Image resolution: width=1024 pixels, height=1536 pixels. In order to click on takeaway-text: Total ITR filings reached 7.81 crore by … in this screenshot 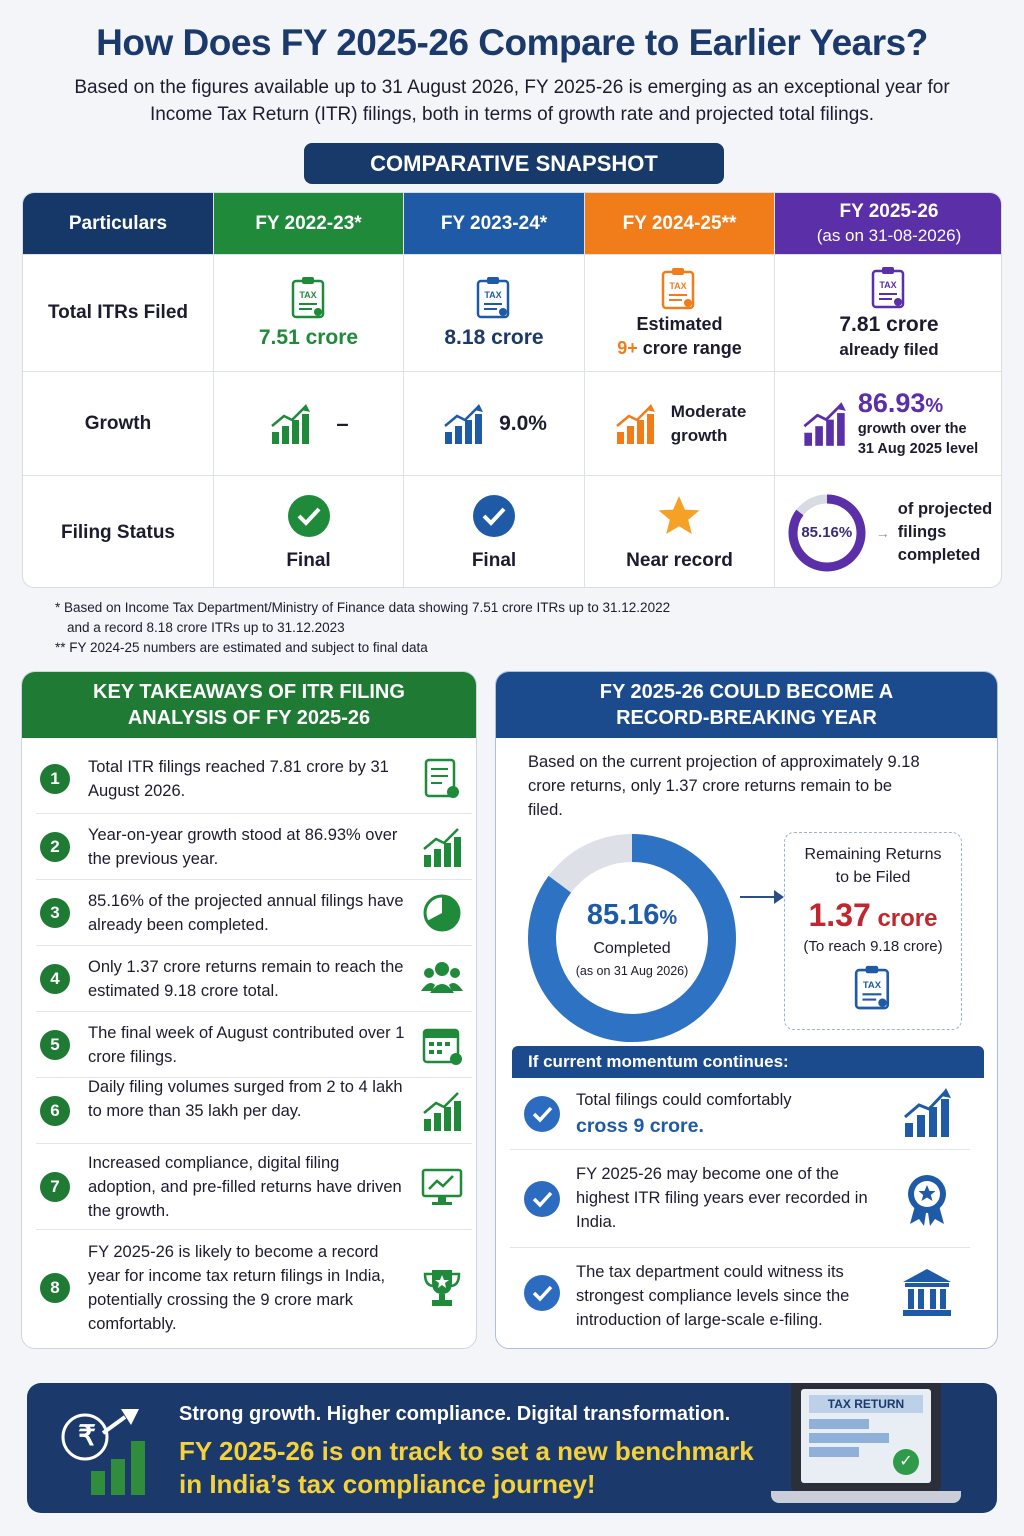, I will do `click(238, 779)`.